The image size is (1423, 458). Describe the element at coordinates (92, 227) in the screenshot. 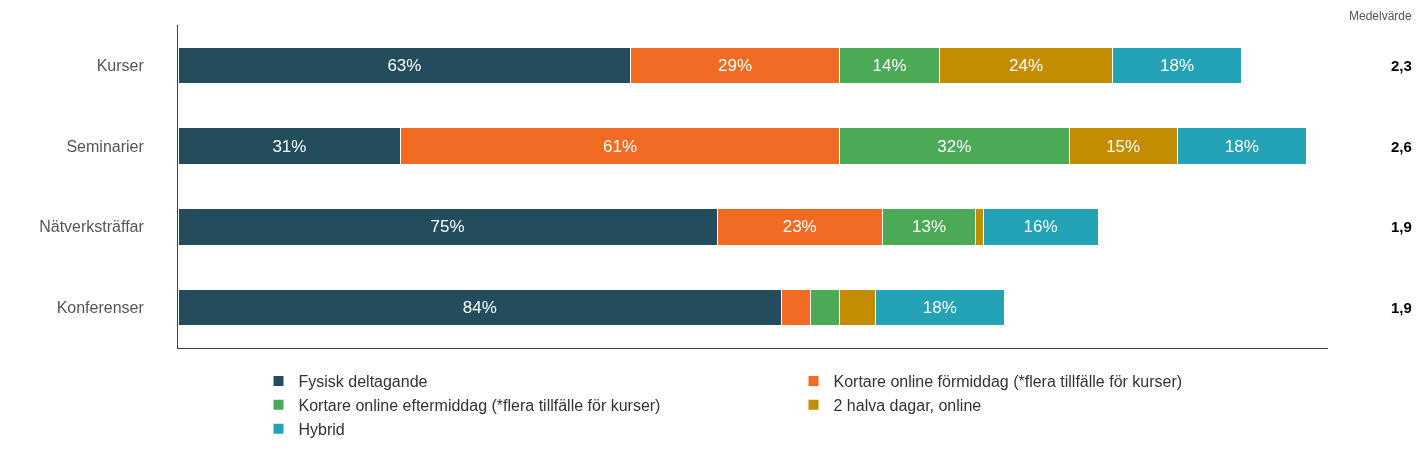

I see `y-tick-label: Nätverksträffar` at that location.